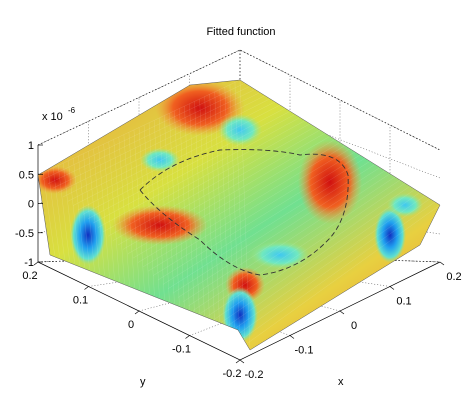 Image resolution: width=464 pixels, height=404 pixels. I want to click on z-exponent: -6, so click(72, 110).